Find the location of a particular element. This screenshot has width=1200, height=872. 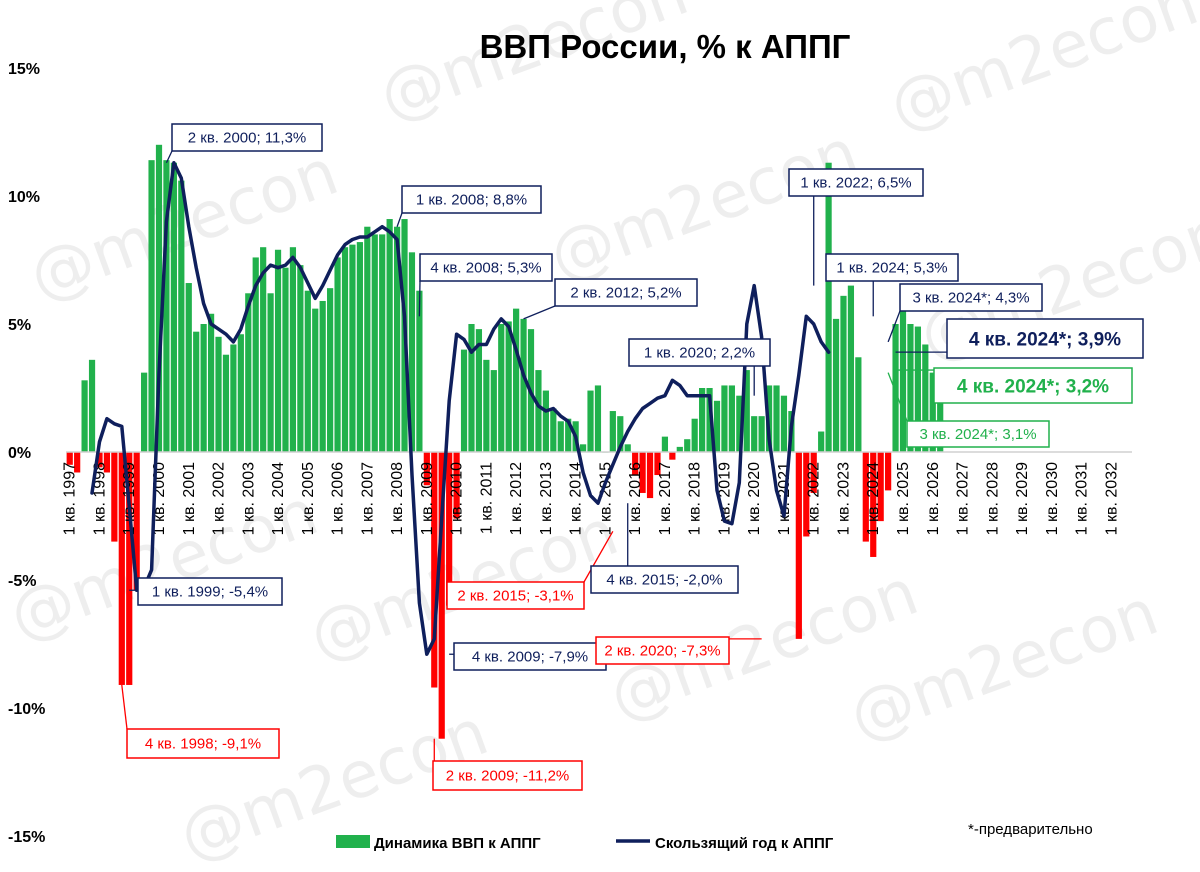

callout-label: 4 кв. 2024*; 3,9% is located at coordinates (1045, 340).